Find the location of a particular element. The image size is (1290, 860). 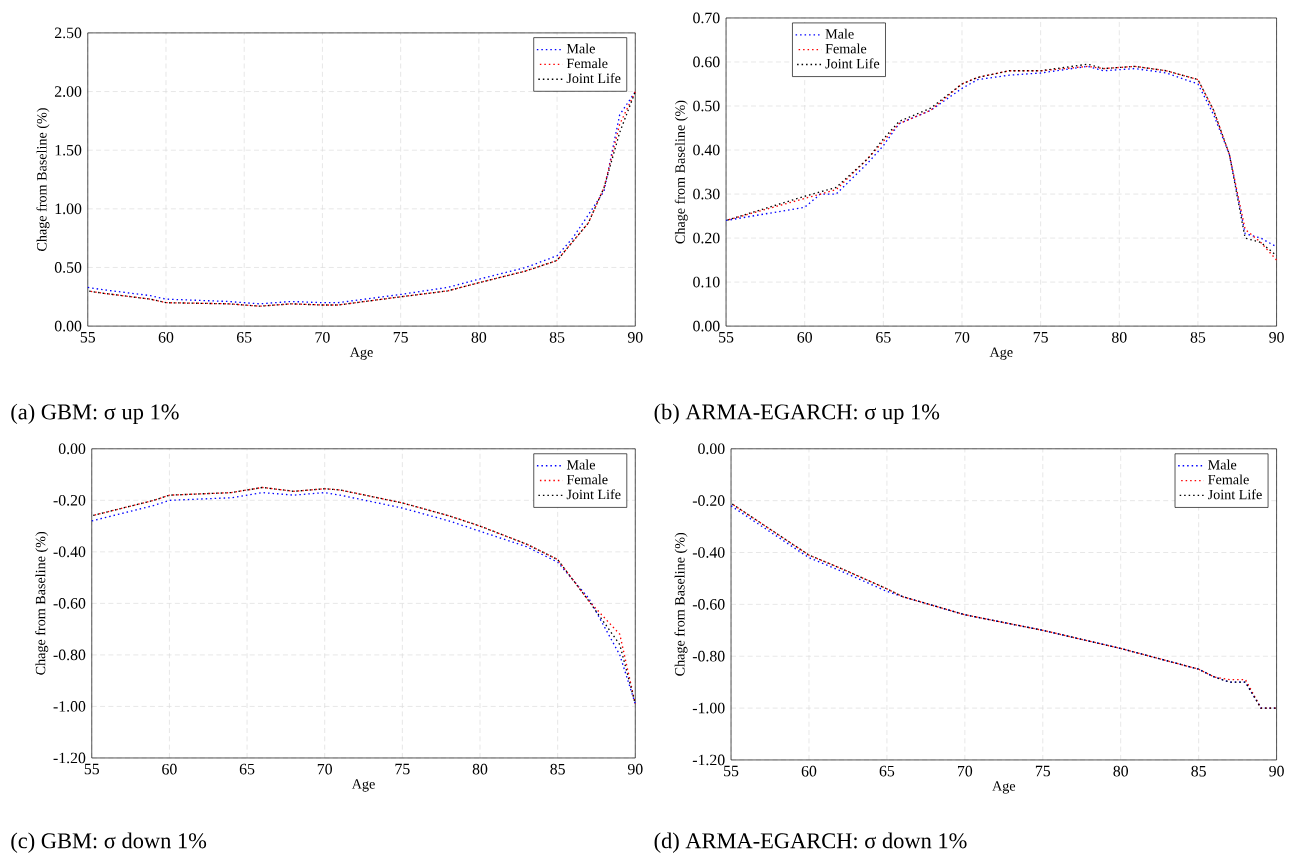

text: (b) ARMA-EGARCH: σ up 1% is located at coordinates (797, 414).